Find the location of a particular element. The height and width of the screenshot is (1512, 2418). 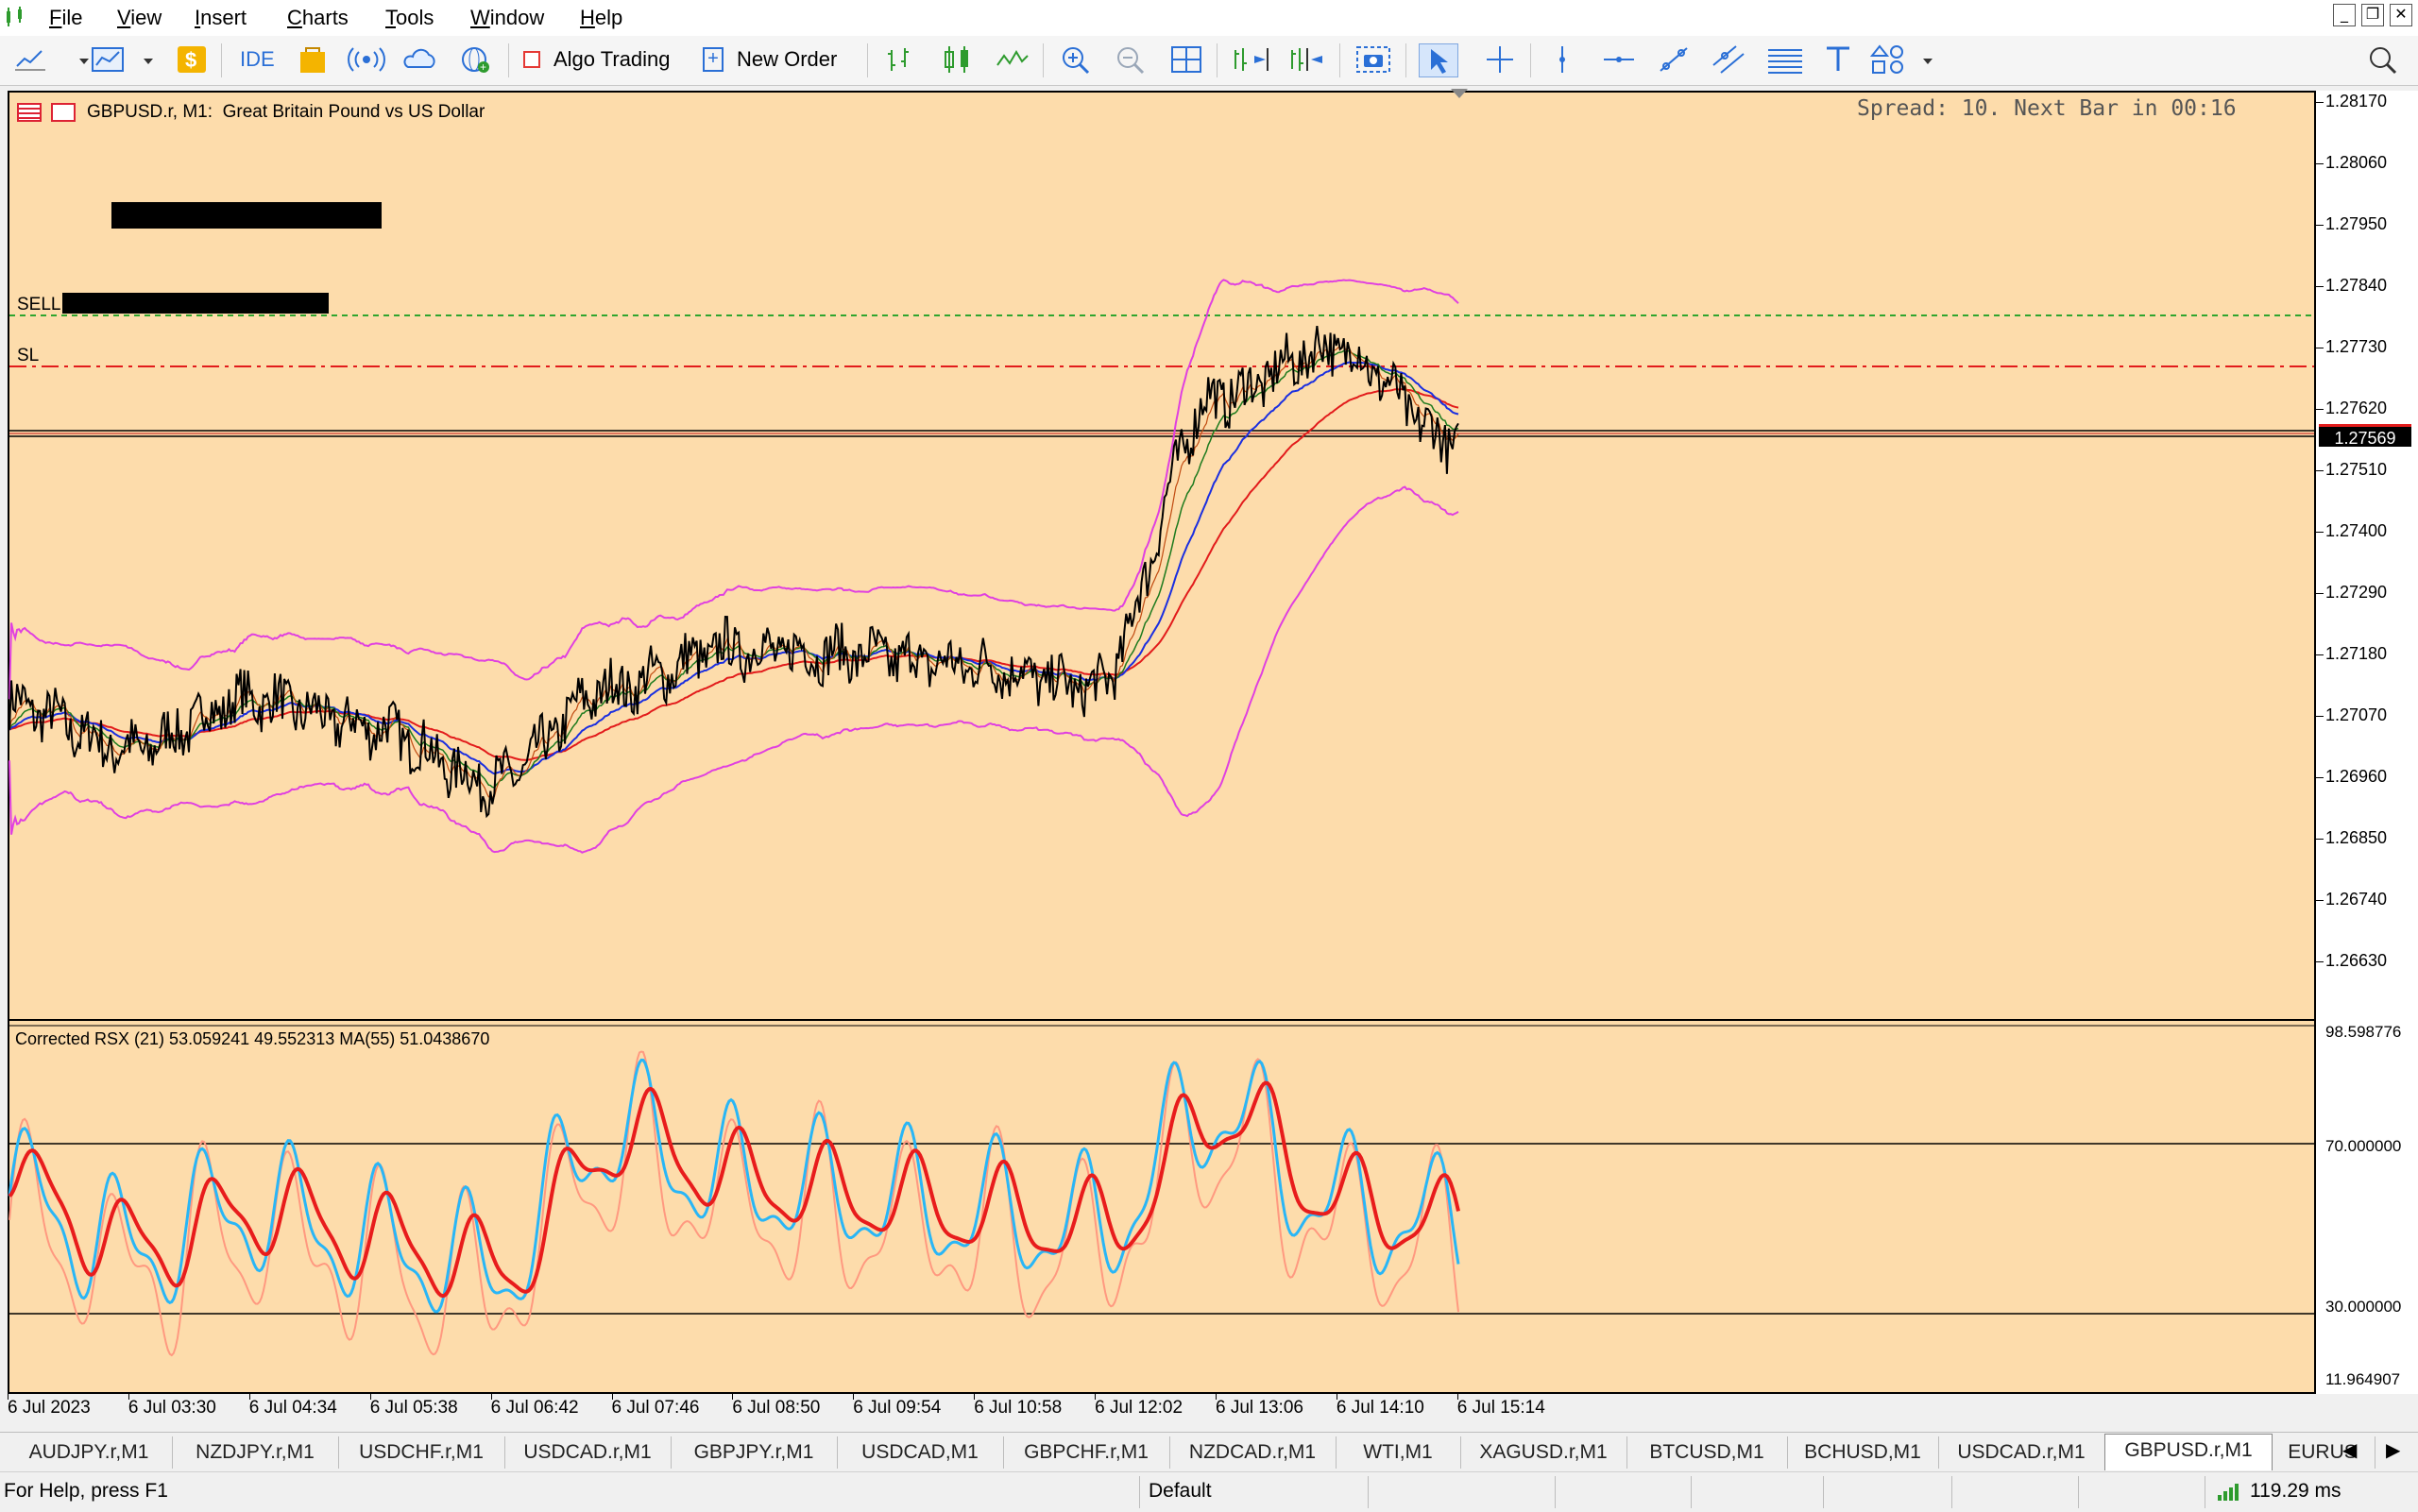

trend-line-icon is located at coordinates (1674, 59).